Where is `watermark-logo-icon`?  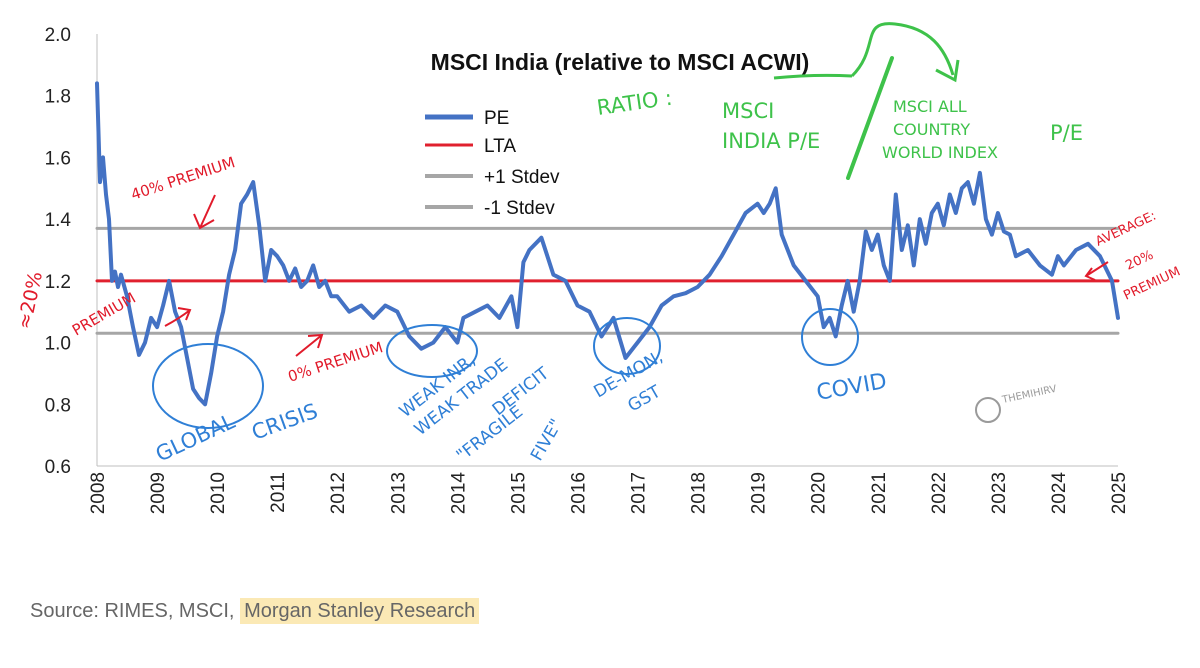
watermark-logo-icon is located at coordinates (988, 410).